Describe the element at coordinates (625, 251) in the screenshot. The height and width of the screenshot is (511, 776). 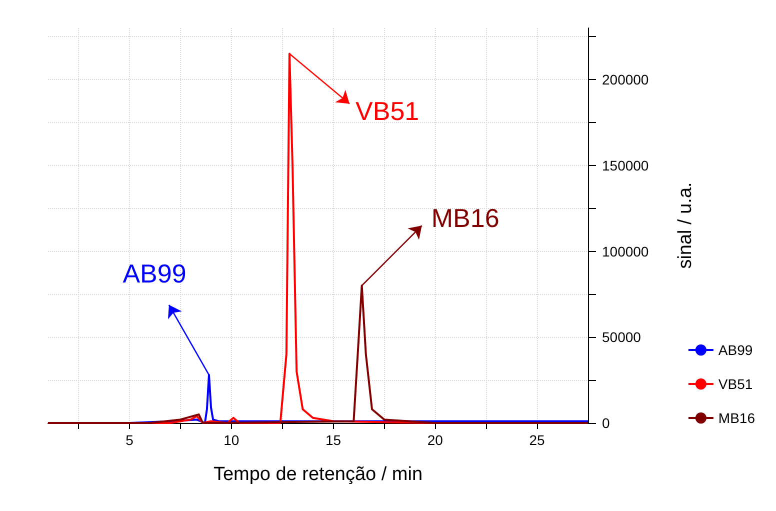
I see `y-tick-label: 100000` at that location.